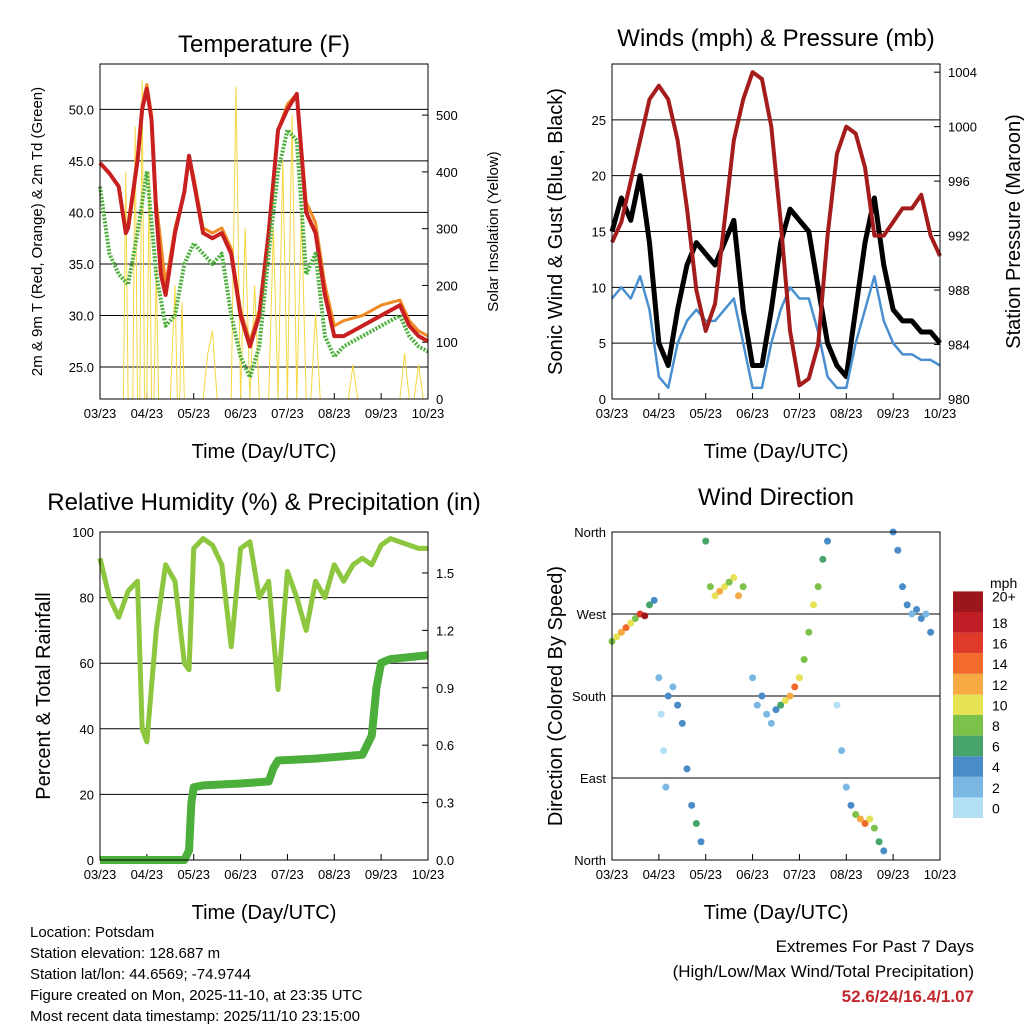 The image size is (1024, 1027). I want to click on y-tick-label-right: 988, so click(959, 290).